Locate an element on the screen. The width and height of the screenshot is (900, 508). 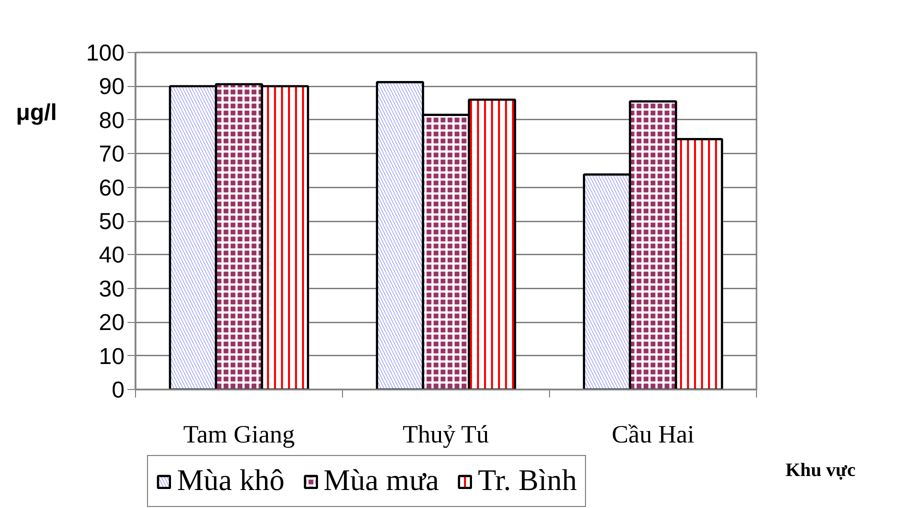
y-axis-title: μg/l is located at coordinates (36, 112).